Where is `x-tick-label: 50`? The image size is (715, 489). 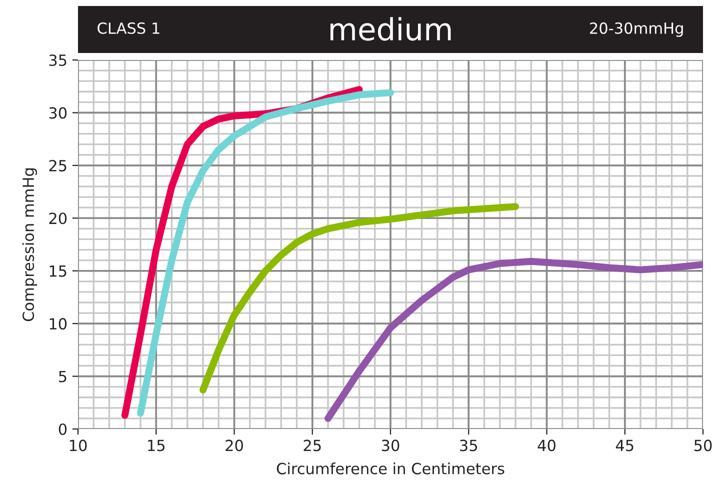
x-tick-label: 50 is located at coordinates (703, 446).